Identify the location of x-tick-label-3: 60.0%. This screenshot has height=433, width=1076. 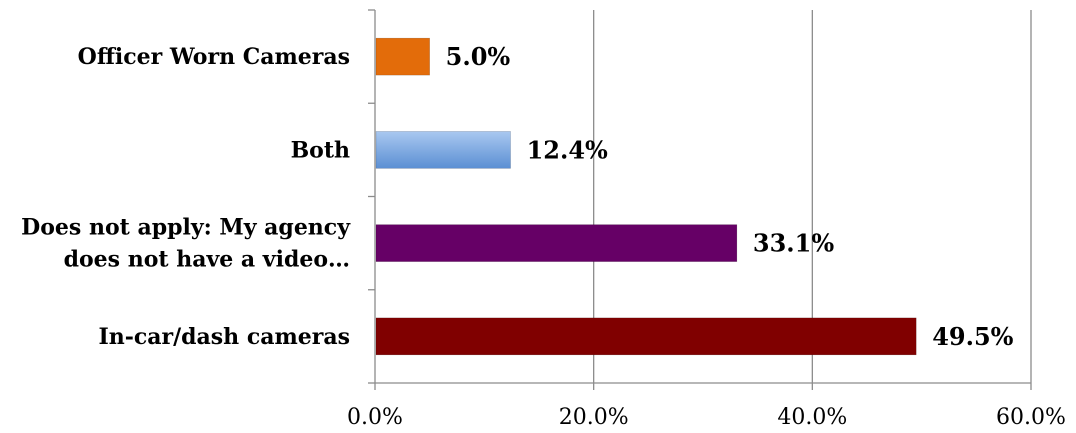
(1031, 417).